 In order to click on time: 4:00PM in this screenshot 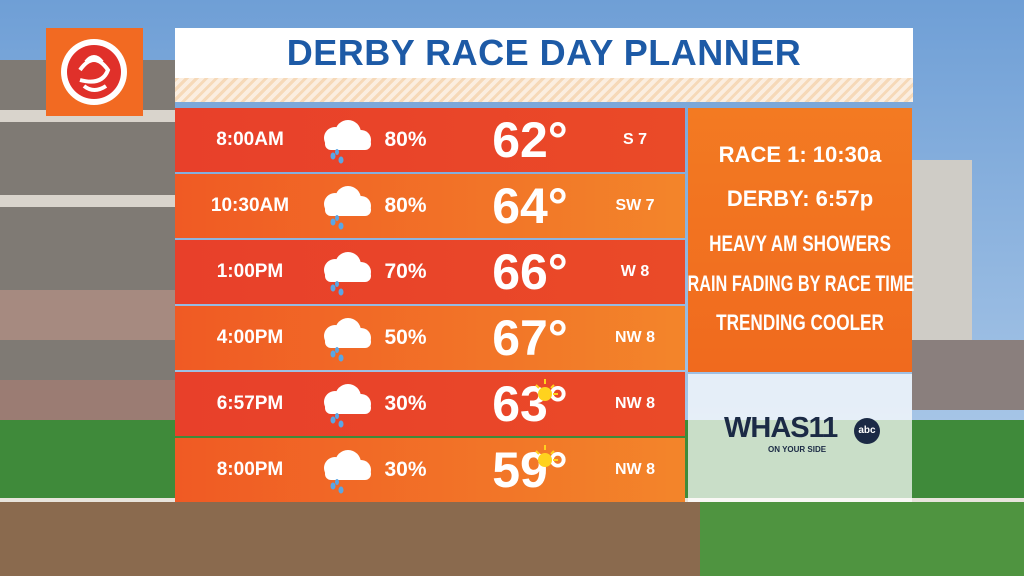, I will do `click(250, 337)`.